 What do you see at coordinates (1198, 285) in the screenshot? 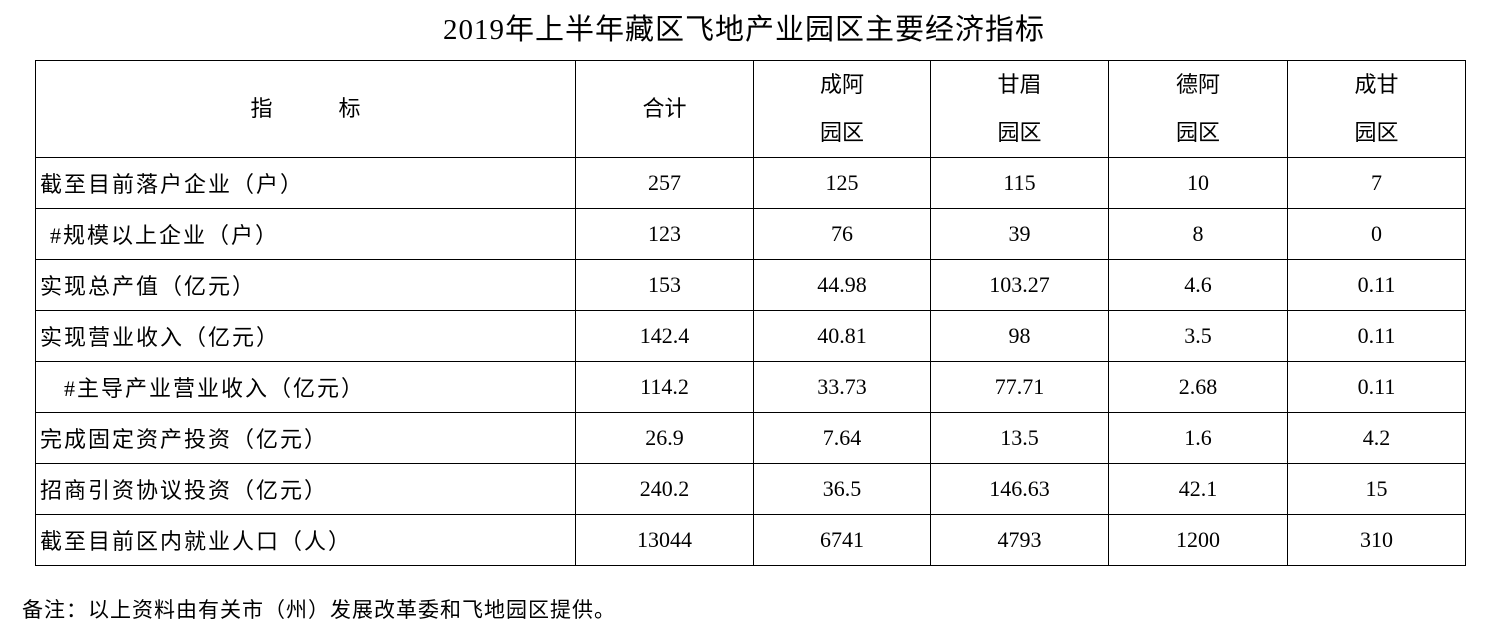
I see `cell: 4.6` at bounding box center [1198, 285].